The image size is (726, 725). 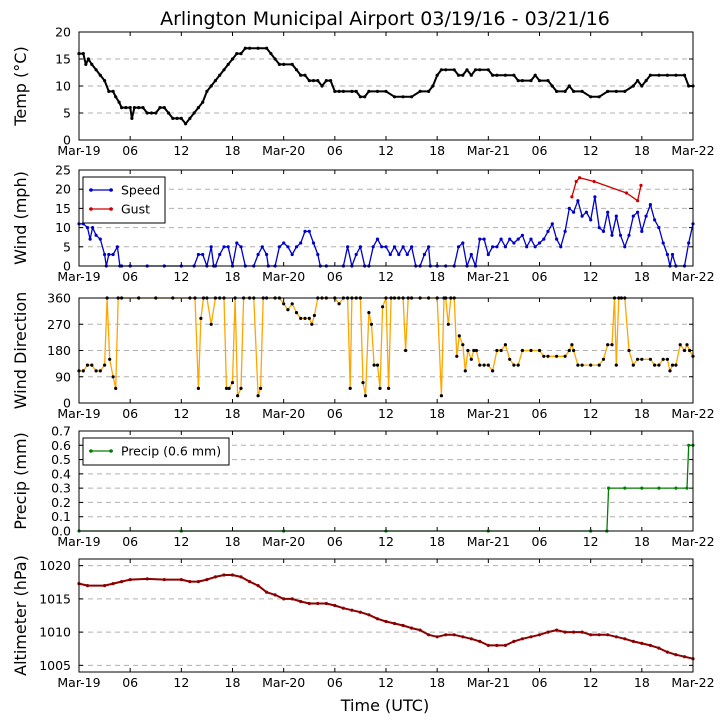 I want to click on ytick-label: 10, so click(x=63, y=86).